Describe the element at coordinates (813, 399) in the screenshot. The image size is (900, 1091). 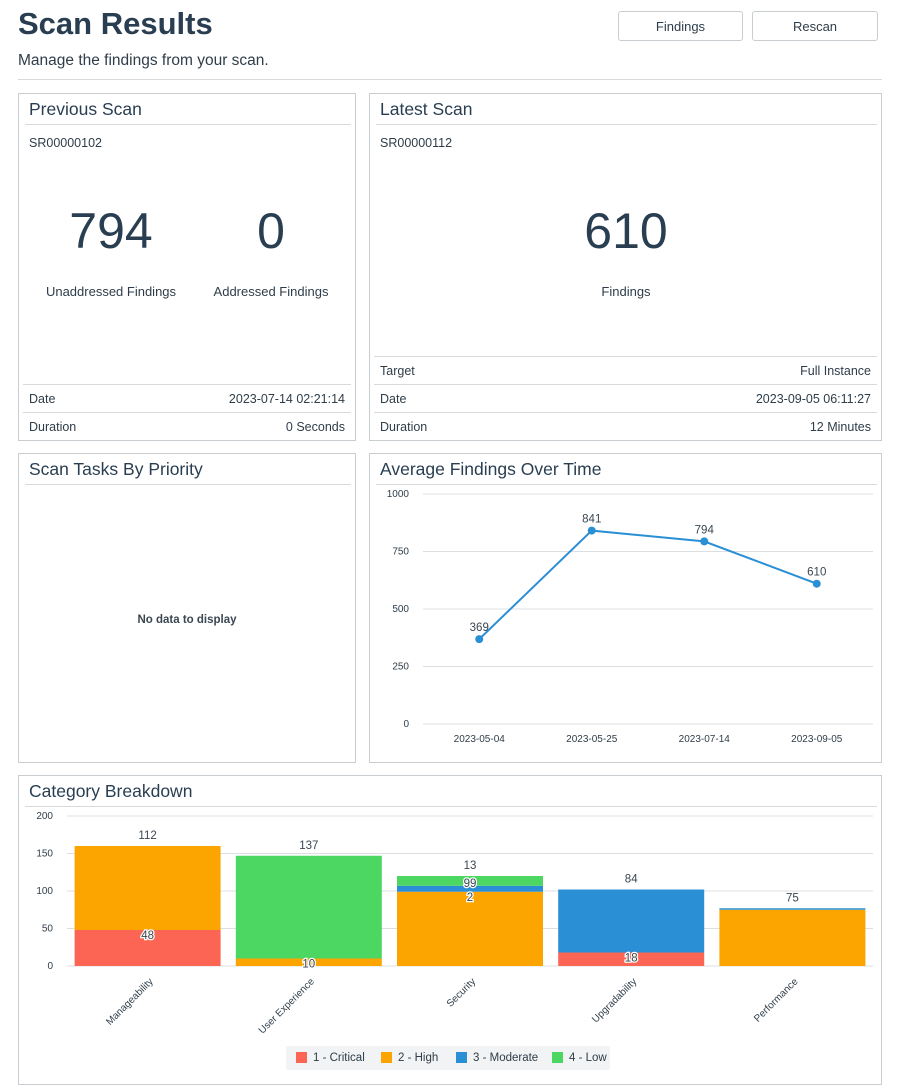
I see `date-value: 2023-09-05 06:11:27` at that location.